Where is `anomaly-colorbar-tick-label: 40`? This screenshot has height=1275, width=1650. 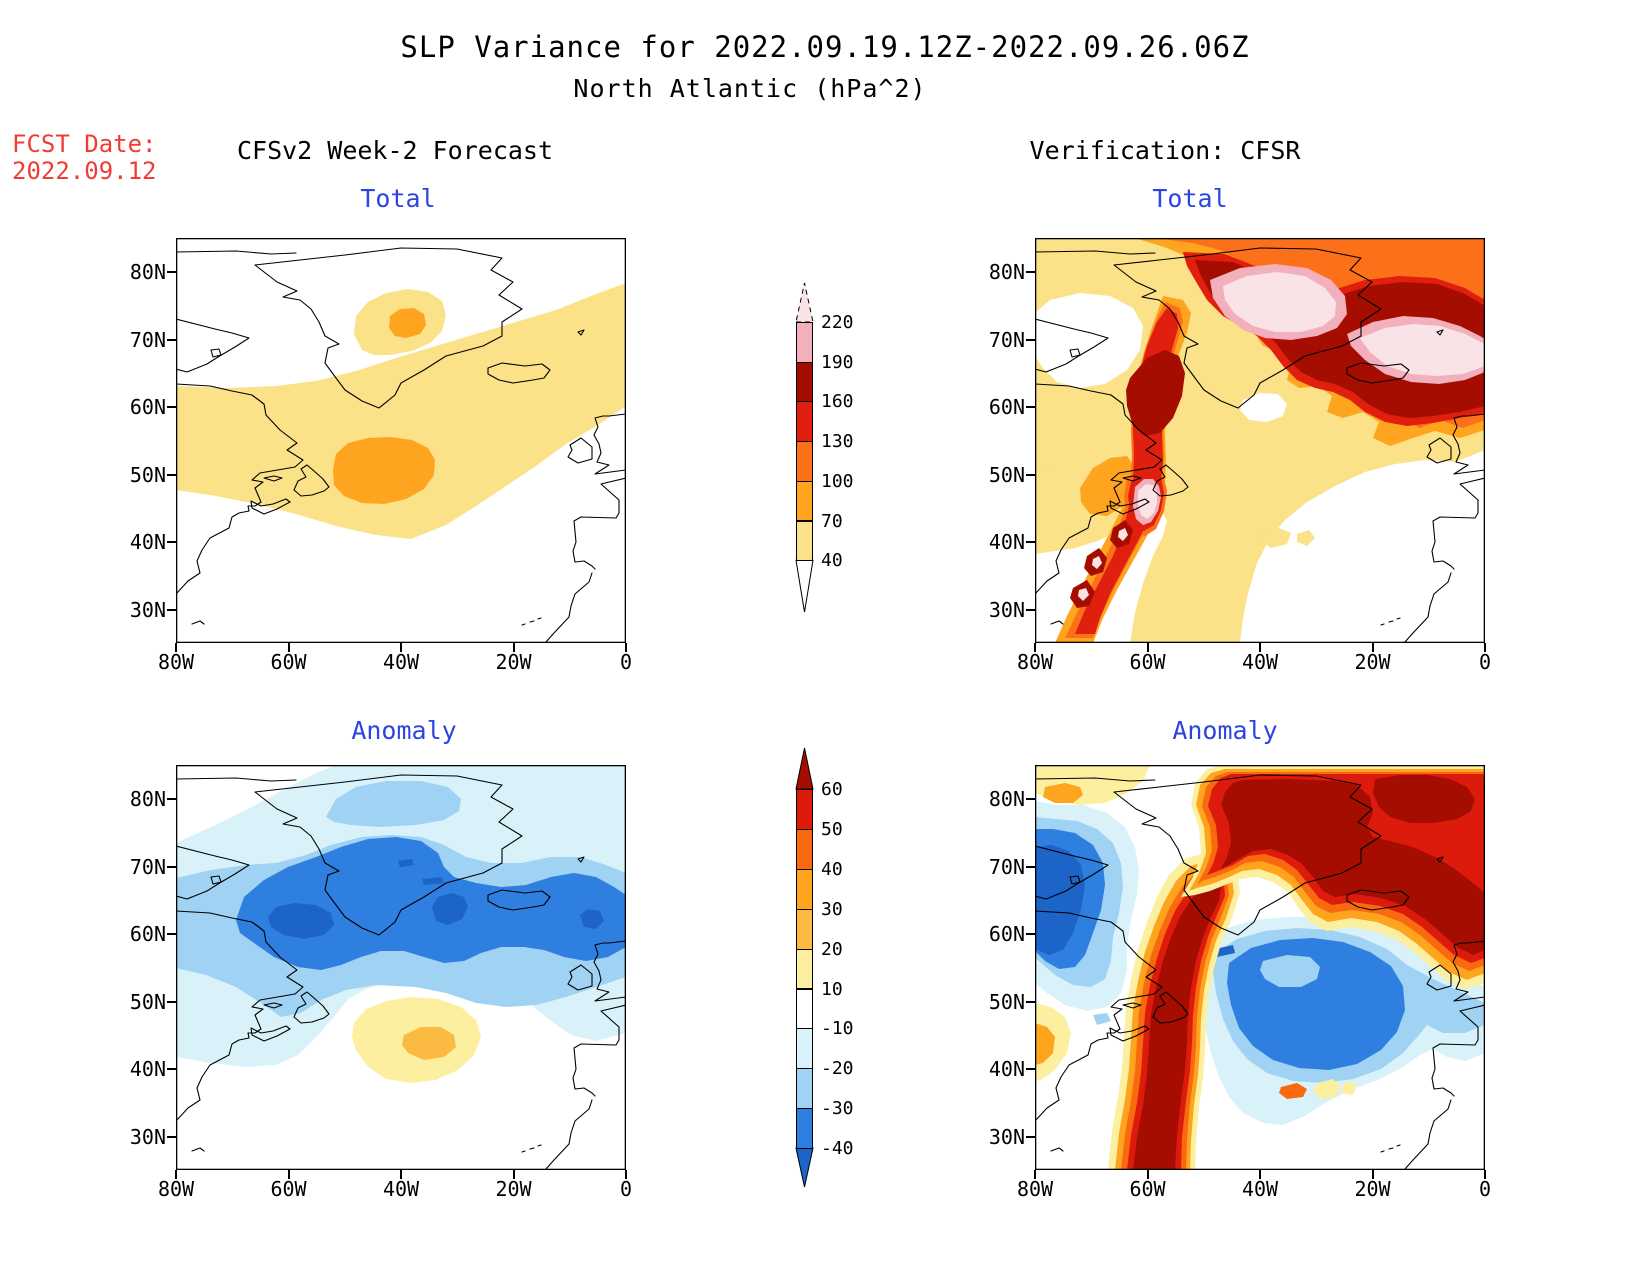 anomaly-colorbar-tick-label: 40 is located at coordinates (832, 869).